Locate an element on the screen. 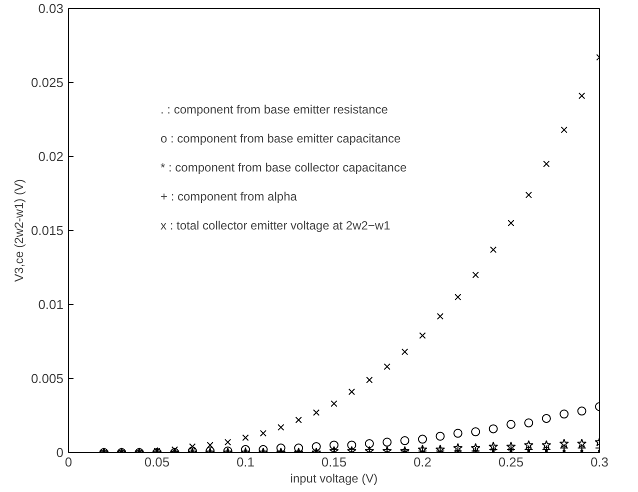 This screenshot has width=638, height=492. annotation: x : total collector emitter voltage at 2w2−w1 is located at coordinates (275, 225).